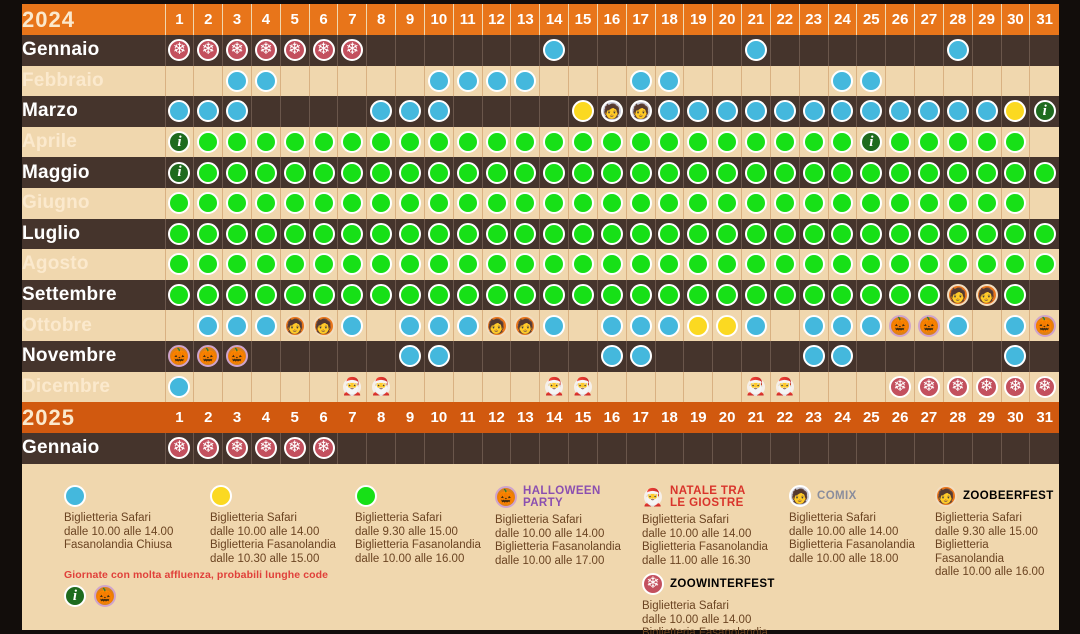 The image size is (1080, 634). I want to click on day-marker-halloween: 🎃, so click(900, 325).